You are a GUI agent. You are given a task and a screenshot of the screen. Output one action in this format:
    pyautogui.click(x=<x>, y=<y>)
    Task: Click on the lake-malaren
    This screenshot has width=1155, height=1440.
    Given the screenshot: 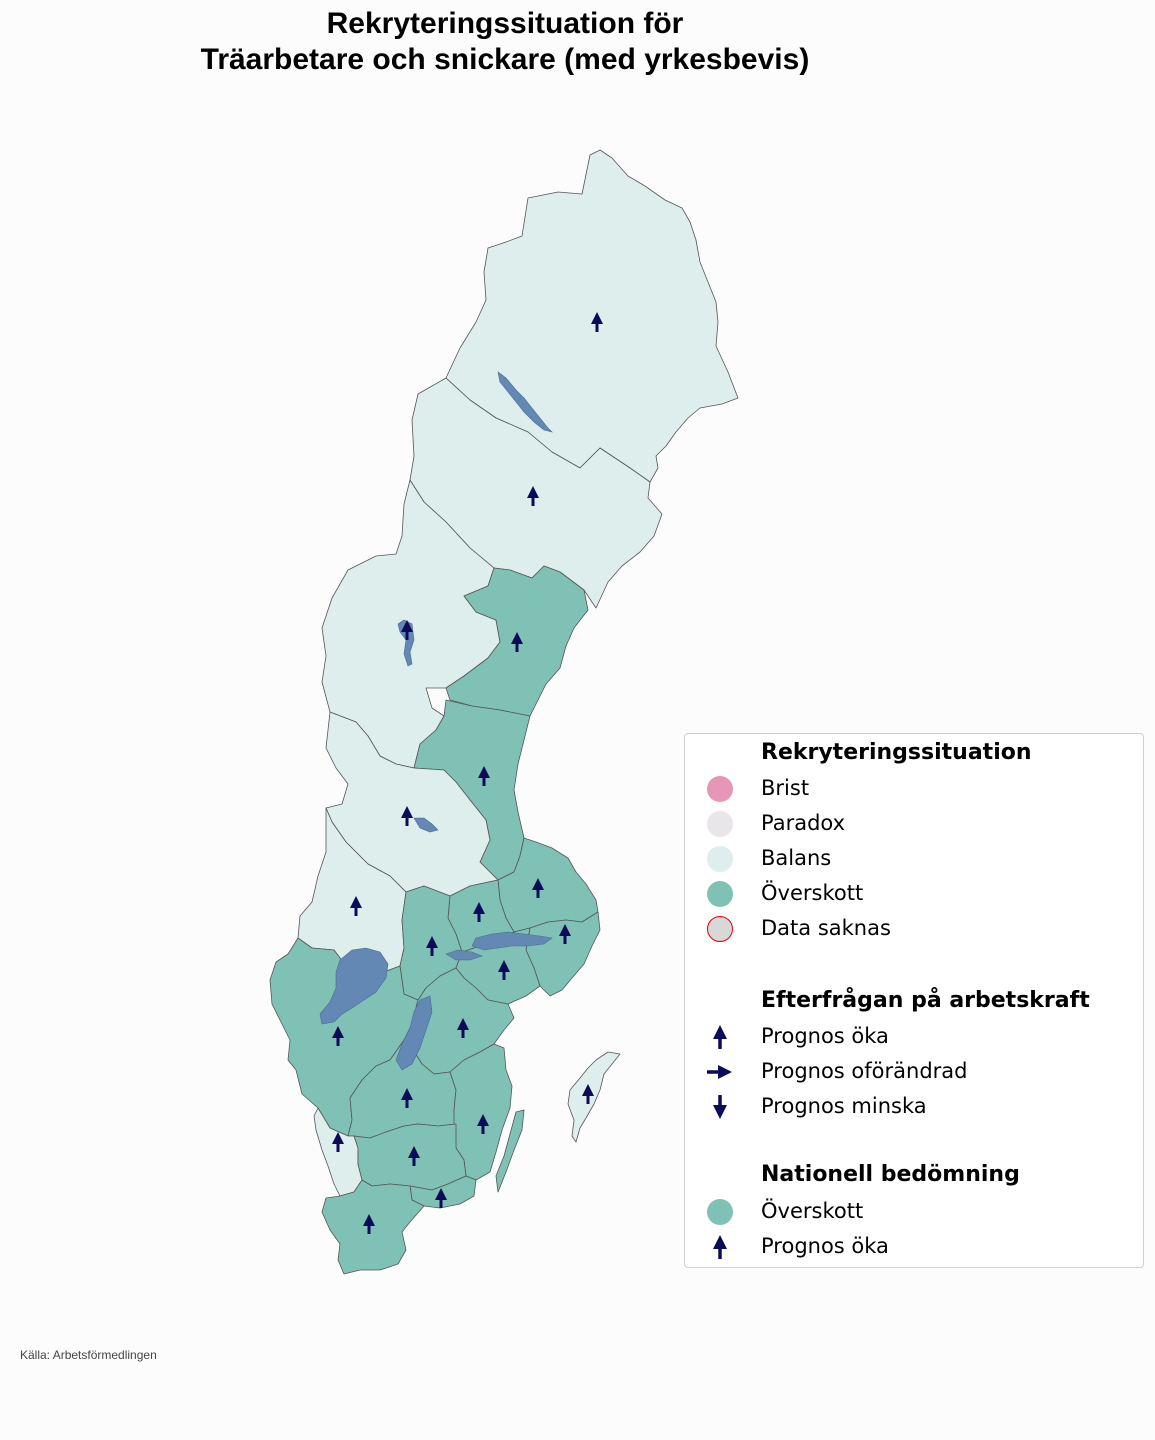 What is the action you would take?
    pyautogui.click(x=512, y=941)
    